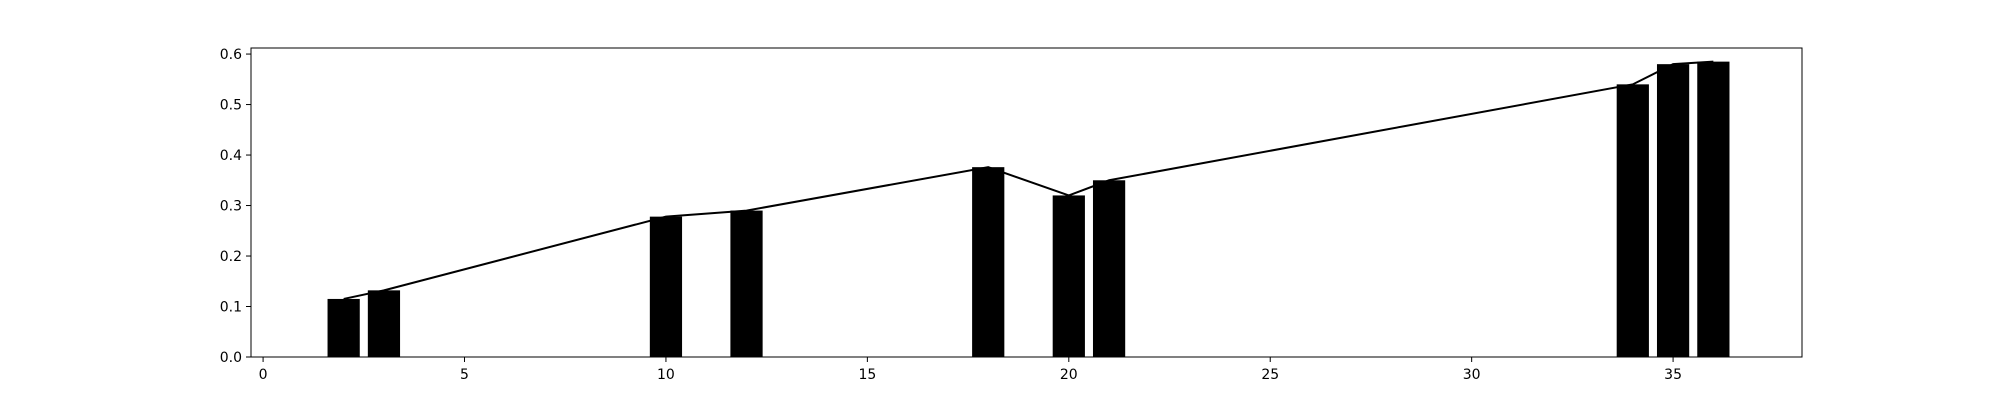 The width and height of the screenshot is (2000, 405). I want to click on y-tick-label: 0.2, so click(231, 257).